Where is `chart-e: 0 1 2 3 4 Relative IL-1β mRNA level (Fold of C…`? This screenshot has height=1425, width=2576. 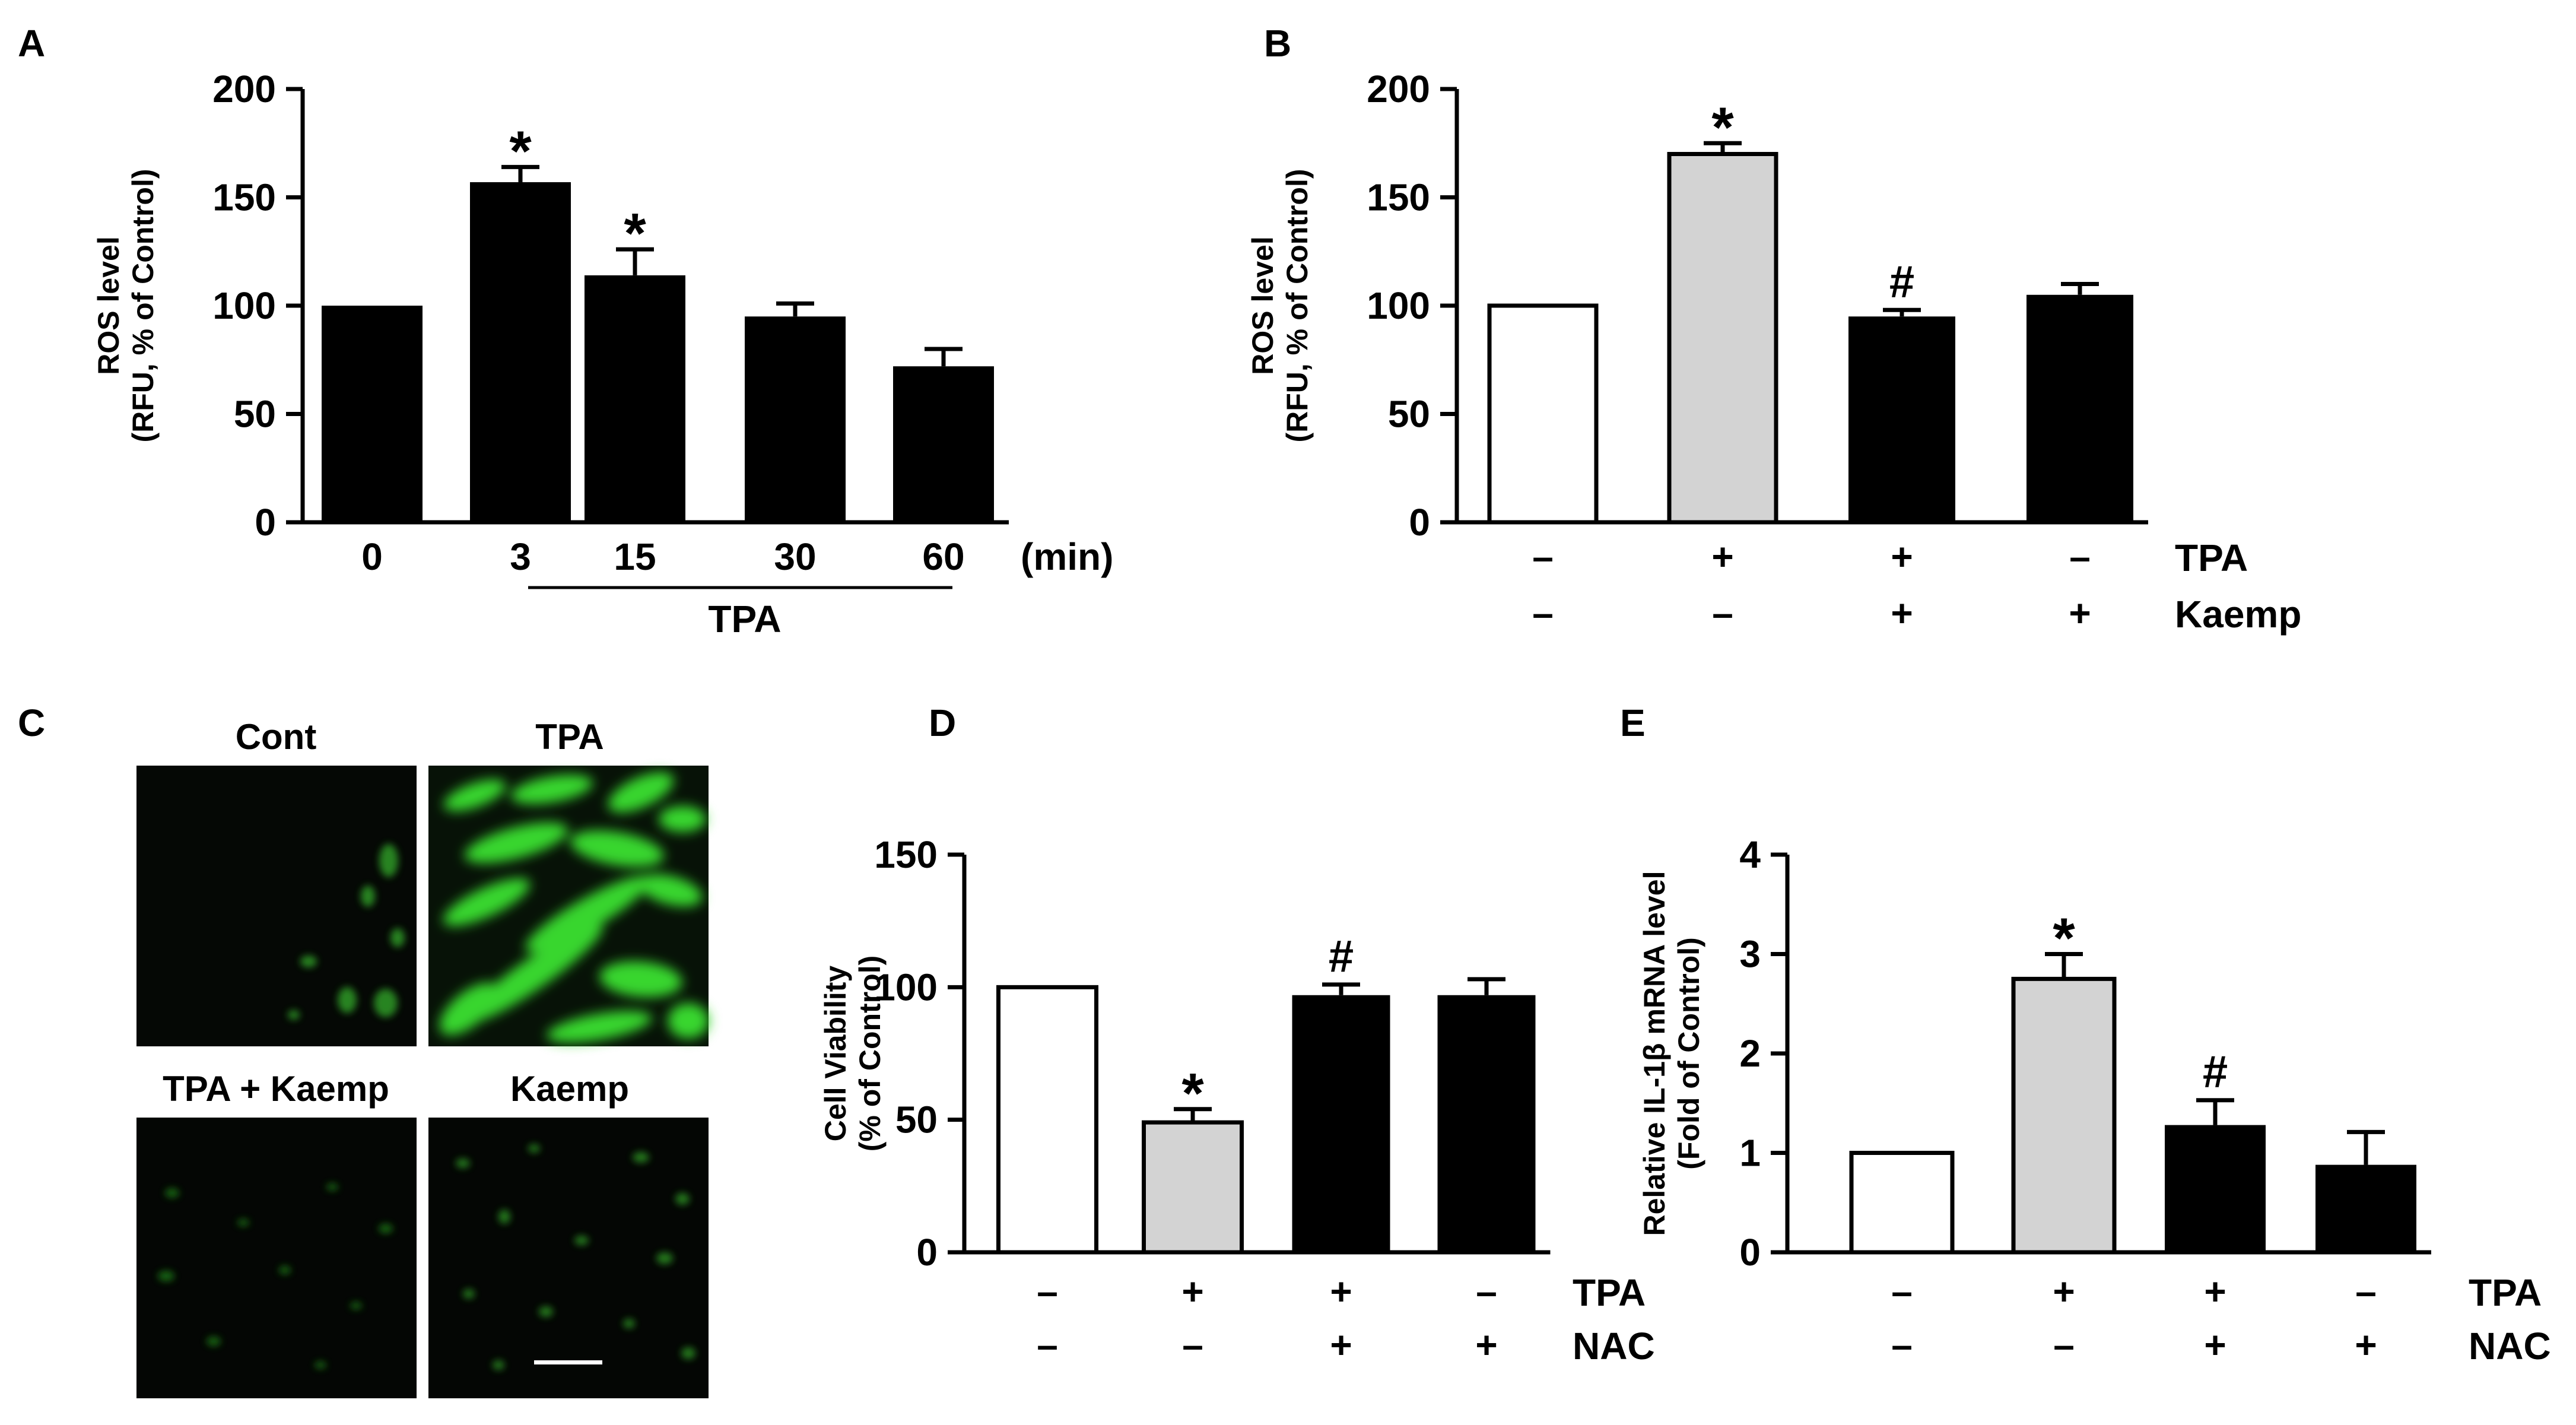 chart-e: 0 1 2 3 4 Relative IL-1β mRNA level (Fold of C… is located at coordinates (2094, 1100).